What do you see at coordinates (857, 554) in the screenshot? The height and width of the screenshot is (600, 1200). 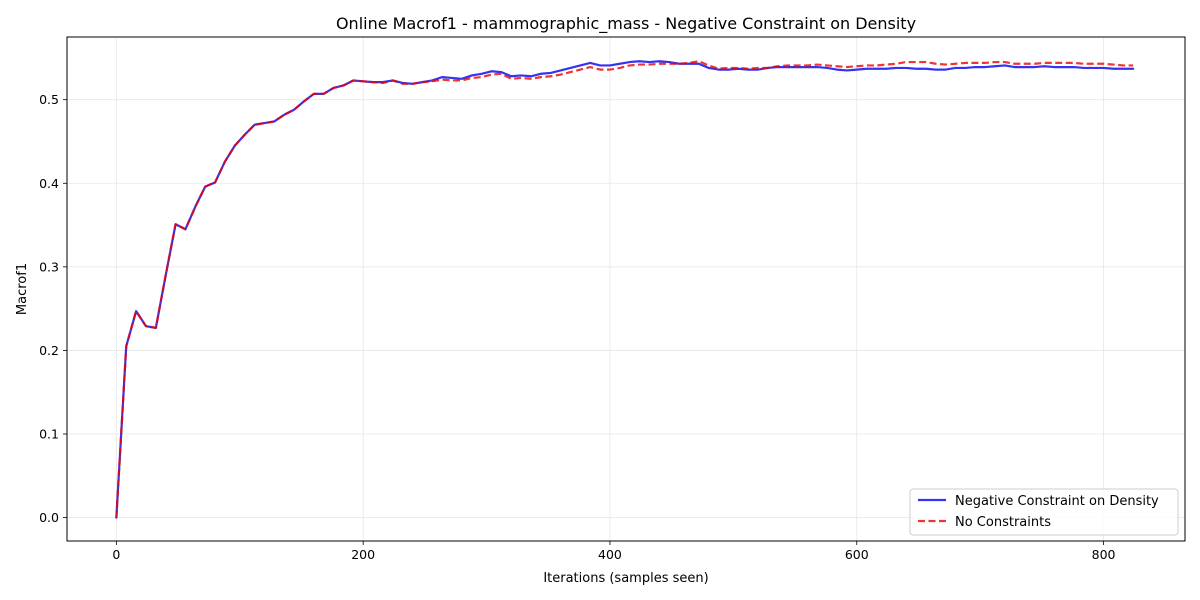 I see `x-tick-label: 600` at bounding box center [857, 554].